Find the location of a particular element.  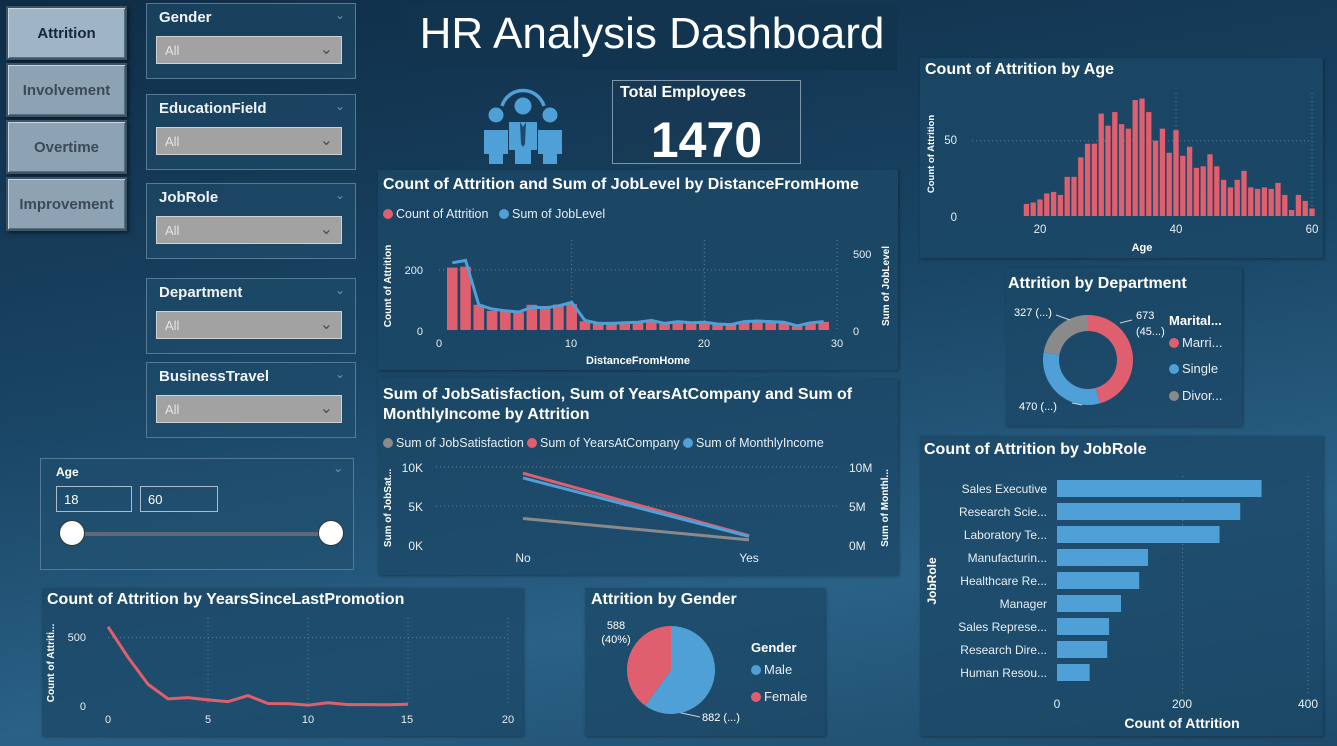

title-panel: HR Analysis Dashboard is located at coordinates (652, 36).